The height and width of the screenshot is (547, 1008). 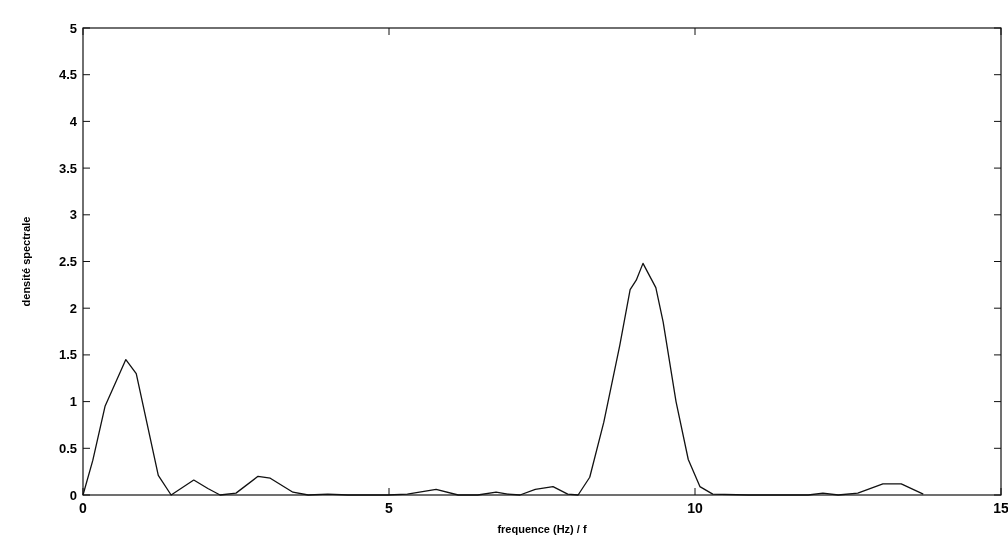 I want to click on x-axis-title: frequence (Hz) / f, so click(x=542, y=529).